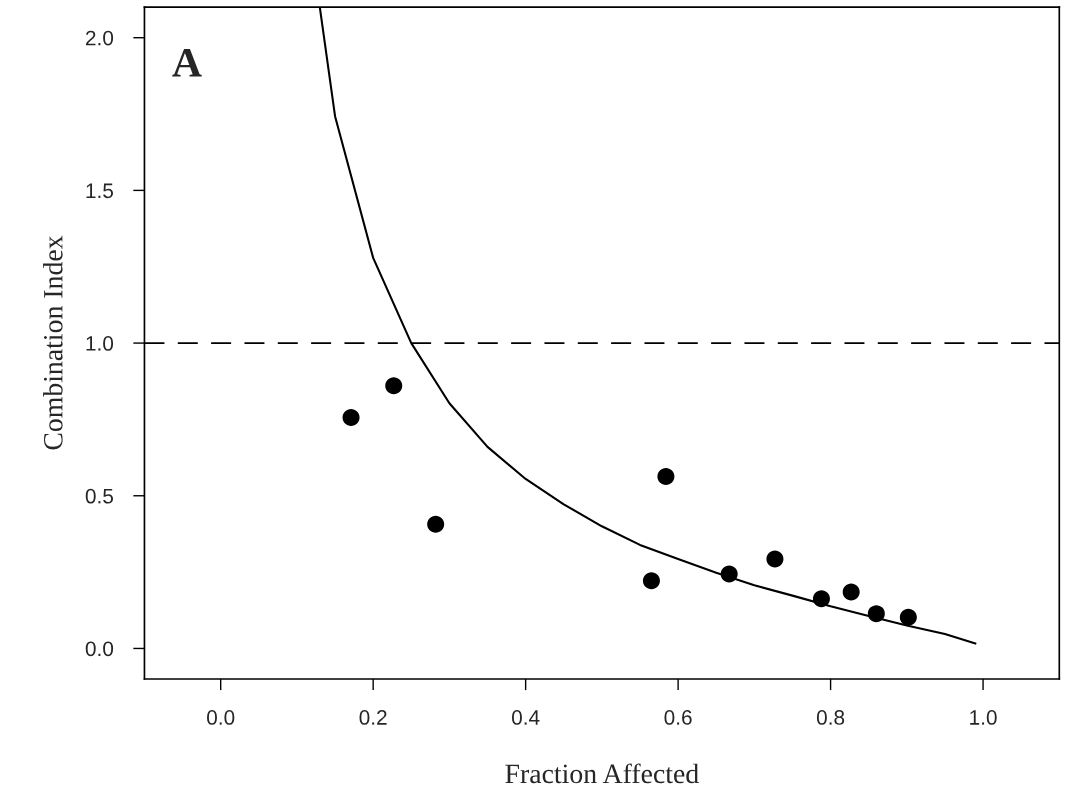  What do you see at coordinates (99, 496) in the screenshot?
I see `y-tick-label: 0.5` at bounding box center [99, 496].